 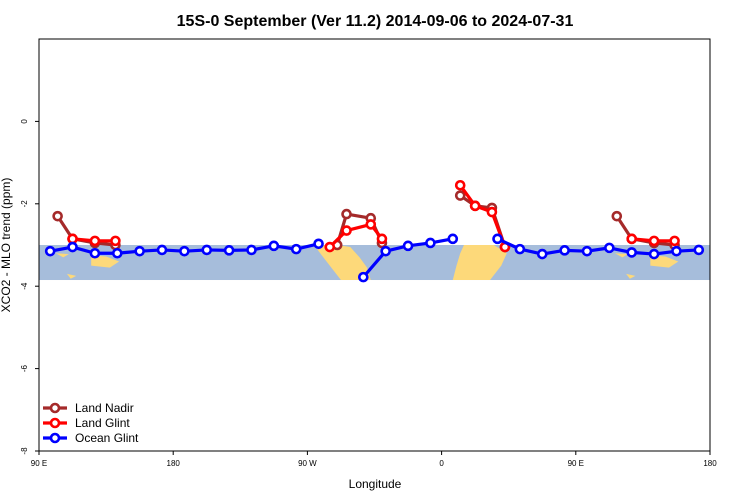 What do you see at coordinates (24, 204) in the screenshot?
I see `y-tick-label: -2` at bounding box center [24, 204].